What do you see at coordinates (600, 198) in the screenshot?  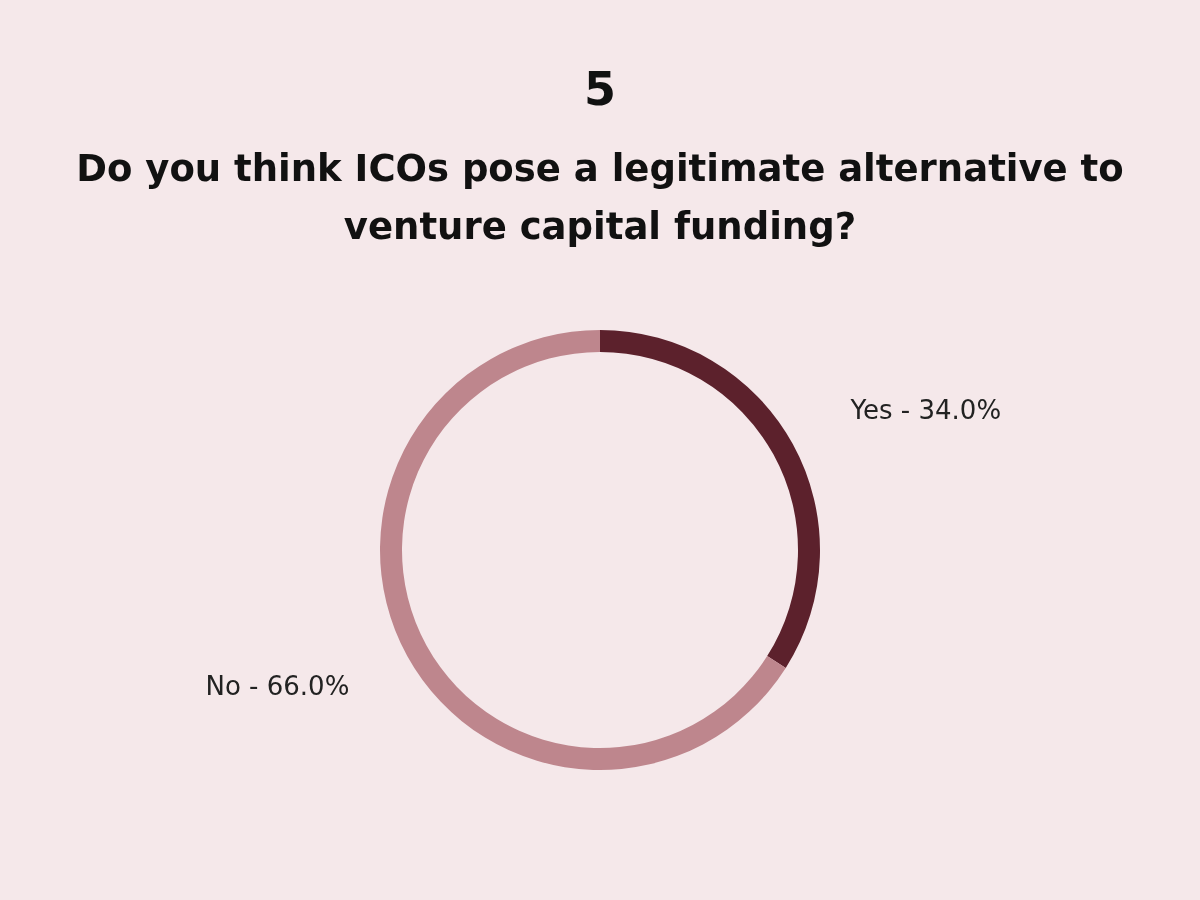 I see `chart-subtitle: Do you think ICOs pose a legitimate alternative to venture capital funding?` at bounding box center [600, 198].